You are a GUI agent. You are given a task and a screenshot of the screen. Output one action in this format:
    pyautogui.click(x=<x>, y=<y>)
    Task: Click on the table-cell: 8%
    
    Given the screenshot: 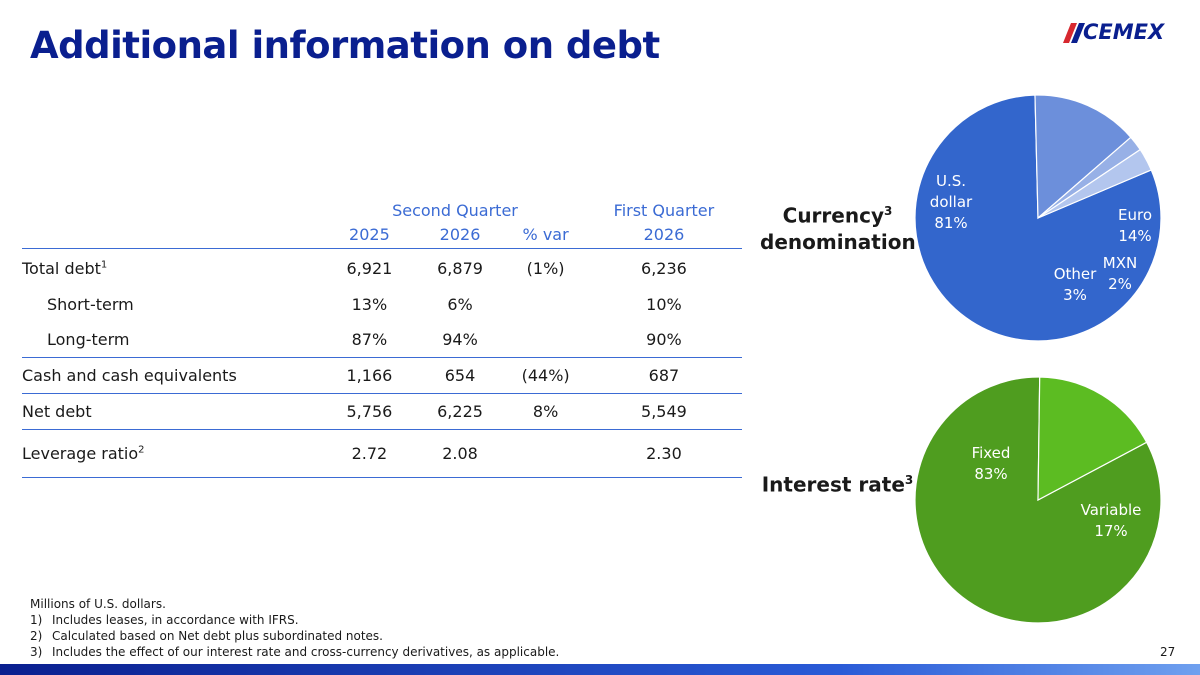 What is the action you would take?
    pyautogui.click(x=545, y=411)
    